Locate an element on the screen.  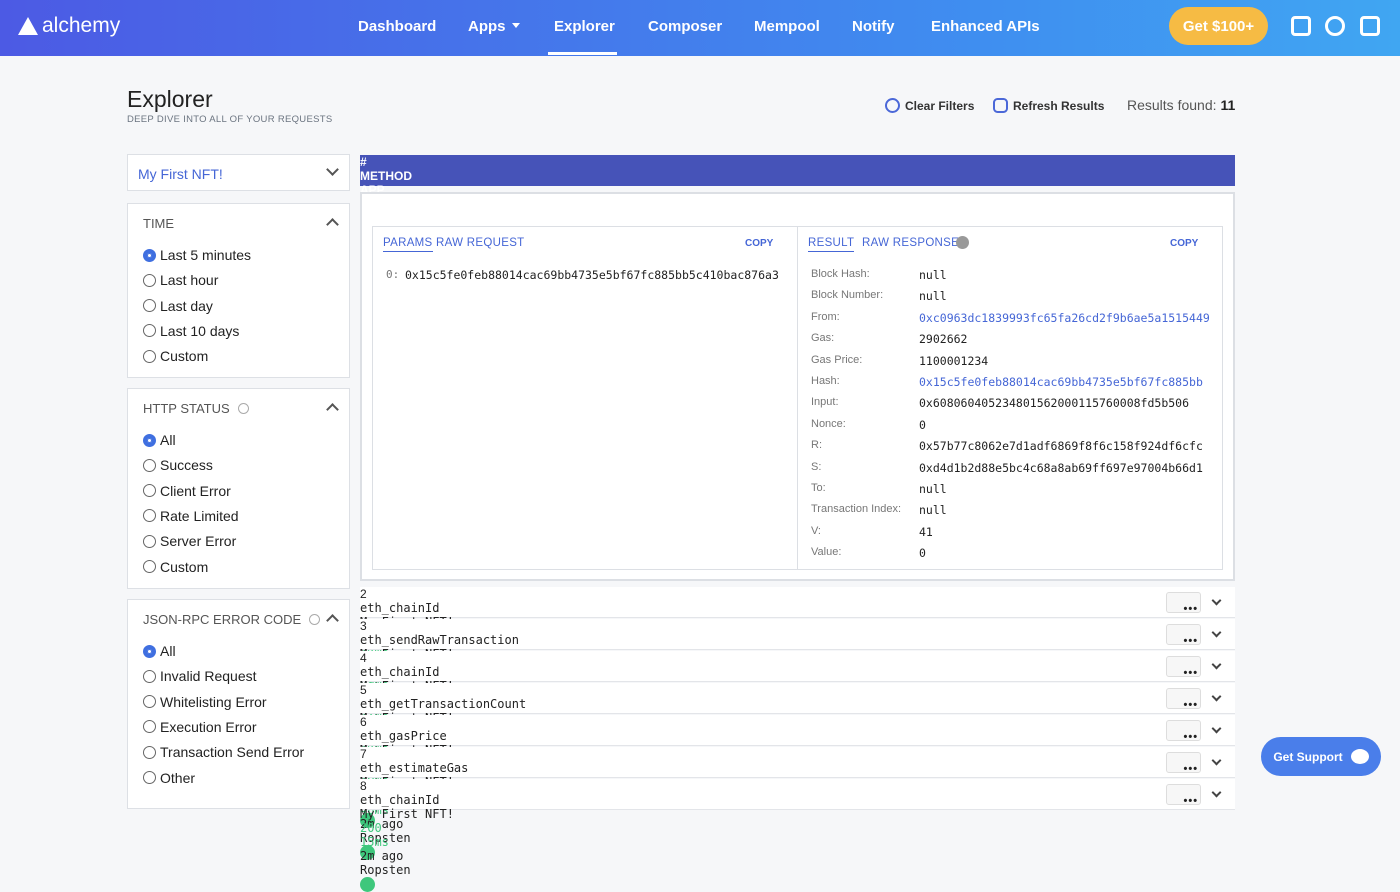
chat-icon is located at coordinates (1359, 756).